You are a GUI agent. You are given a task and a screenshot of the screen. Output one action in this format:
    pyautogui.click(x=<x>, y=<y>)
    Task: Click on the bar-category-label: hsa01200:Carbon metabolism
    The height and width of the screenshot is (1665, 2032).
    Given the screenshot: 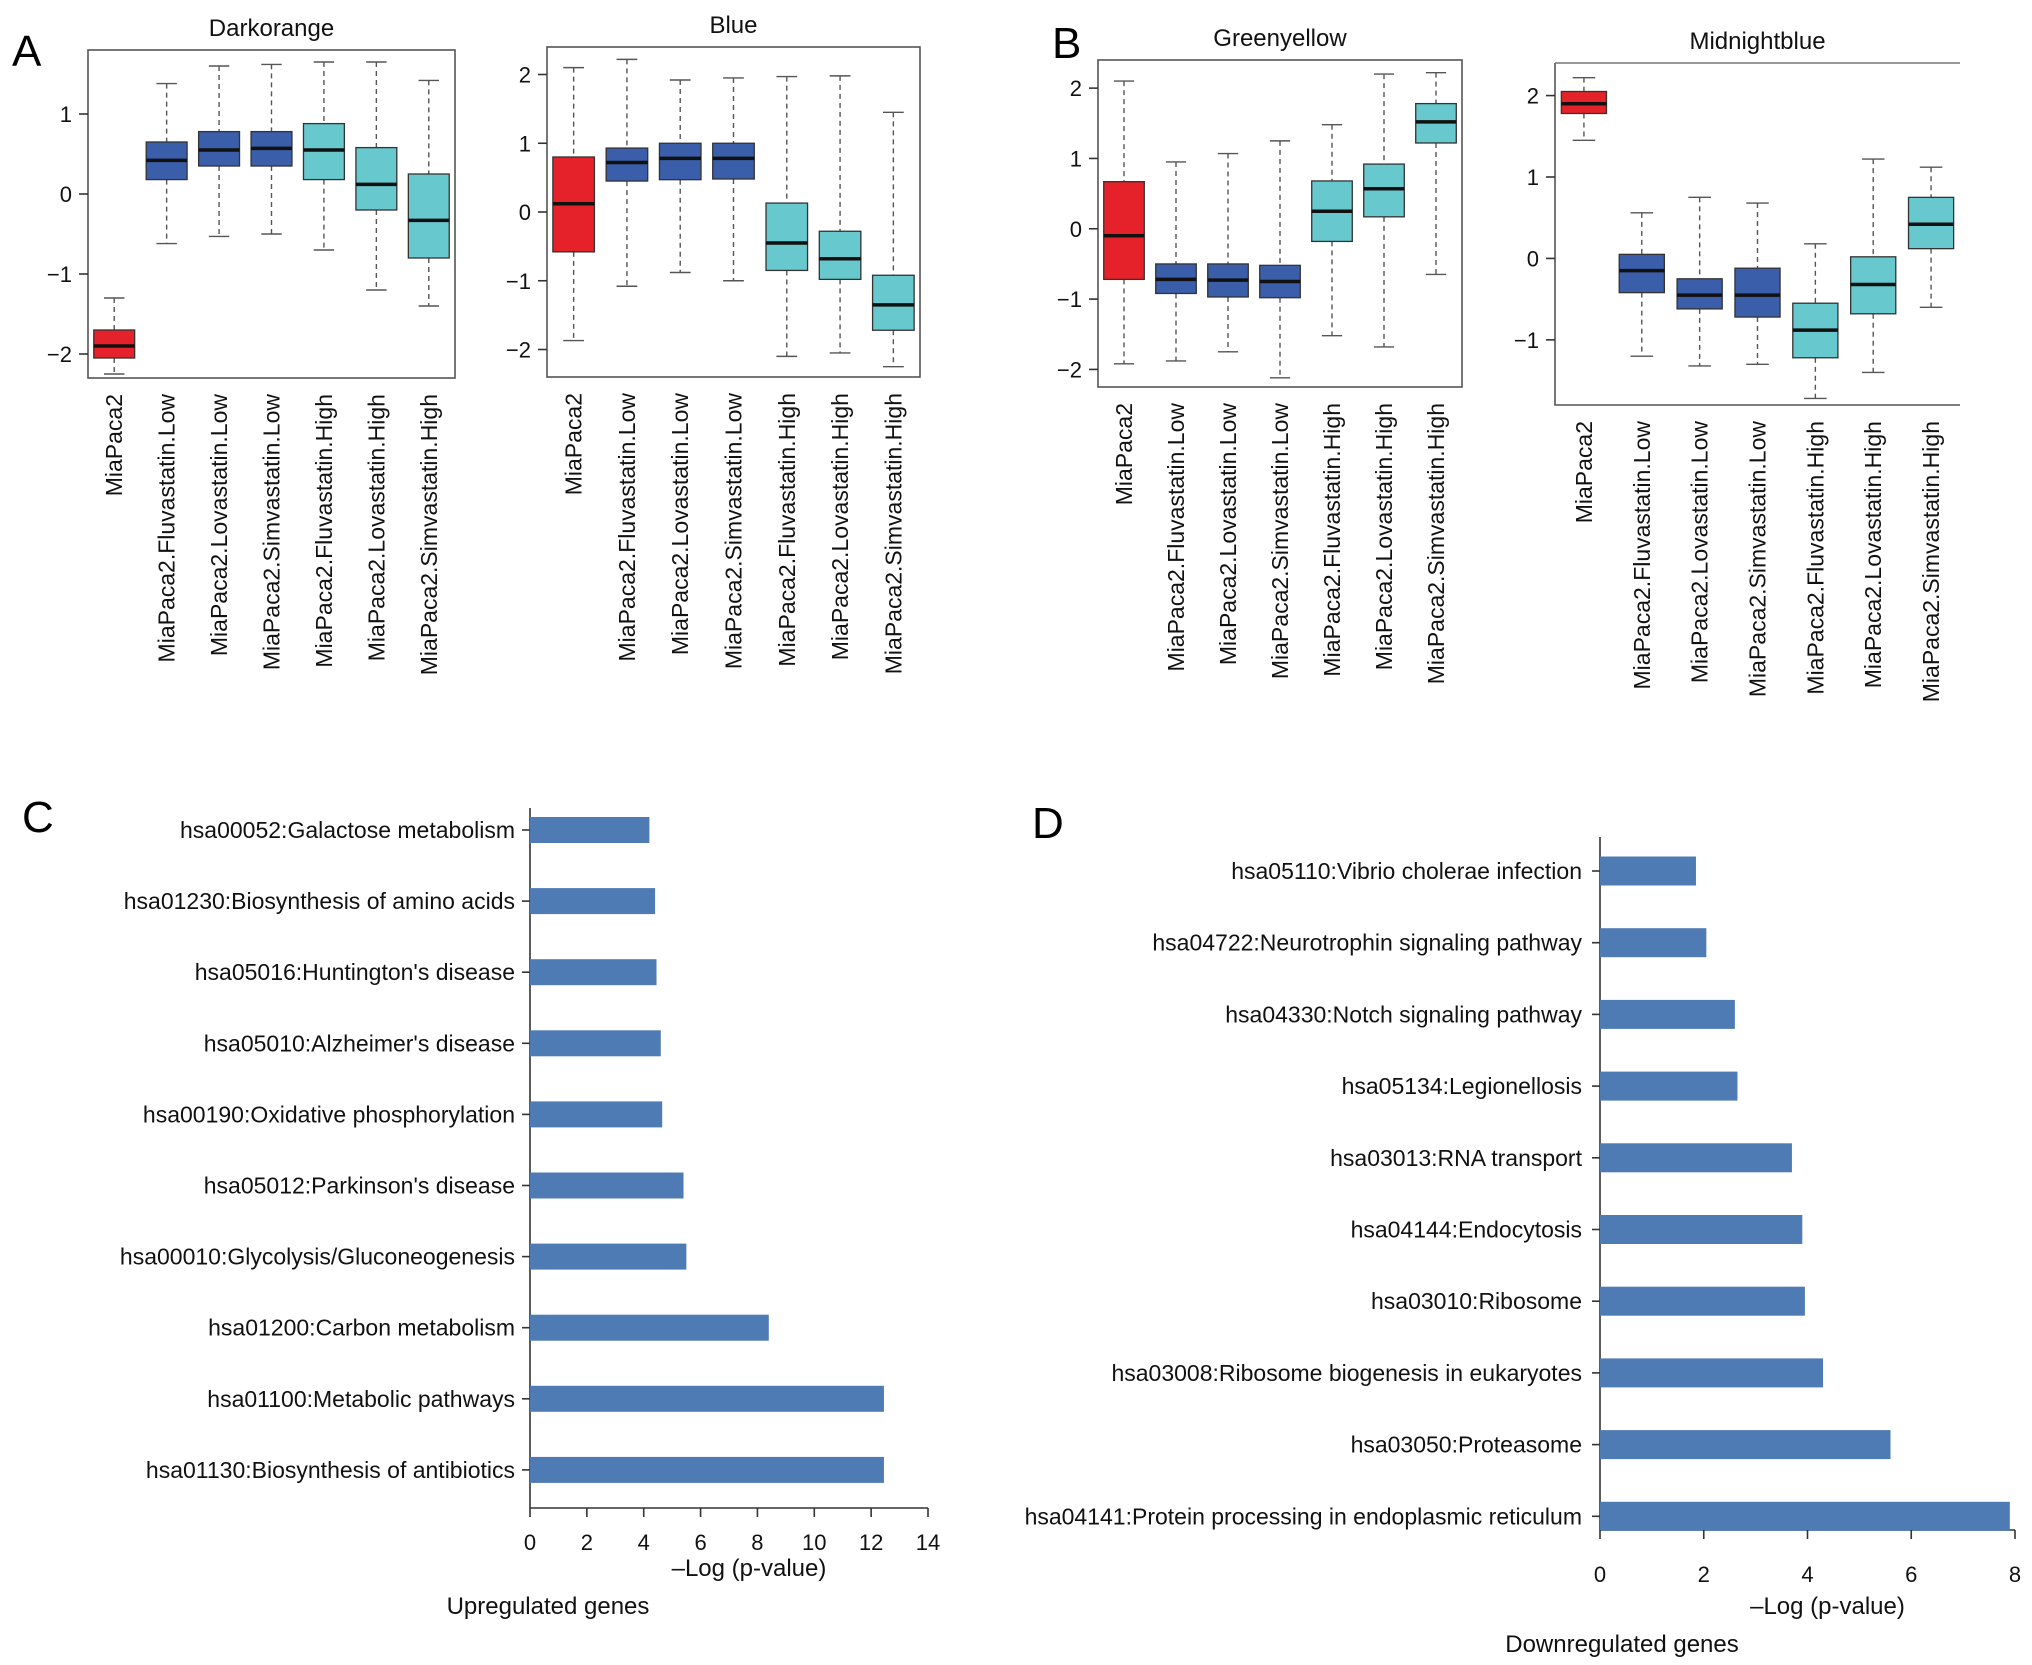 What is the action you would take?
    pyautogui.click(x=361, y=1328)
    